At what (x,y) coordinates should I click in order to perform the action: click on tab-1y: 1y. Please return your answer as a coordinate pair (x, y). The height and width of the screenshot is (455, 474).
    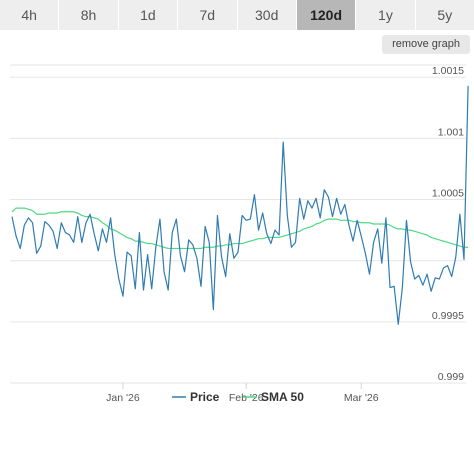
    Looking at the image, I should click on (386, 15).